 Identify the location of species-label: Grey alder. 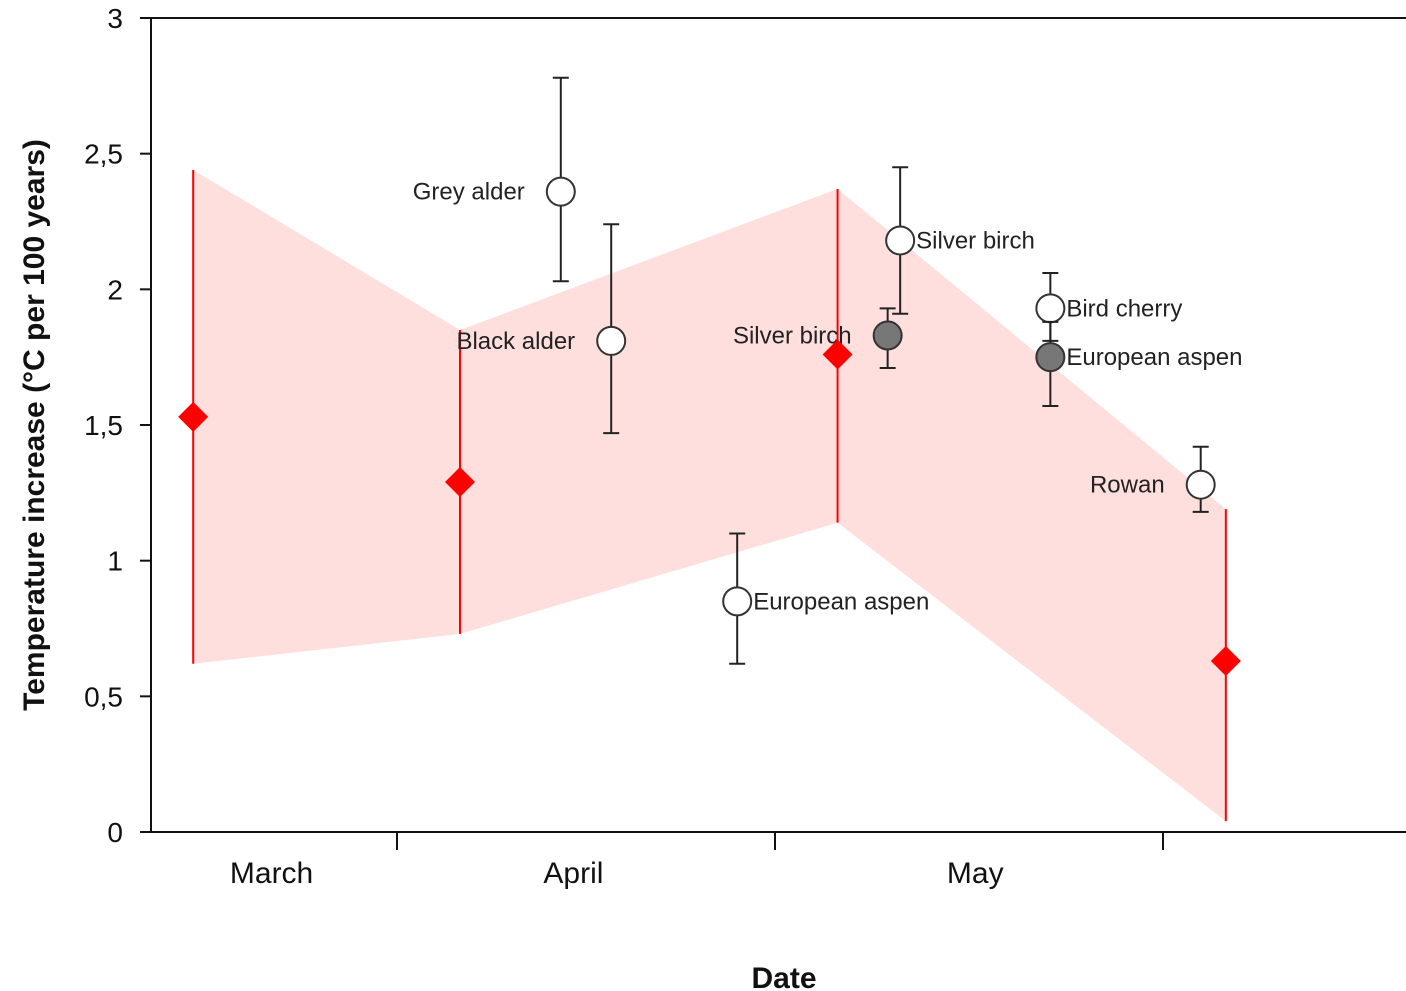
(469, 192).